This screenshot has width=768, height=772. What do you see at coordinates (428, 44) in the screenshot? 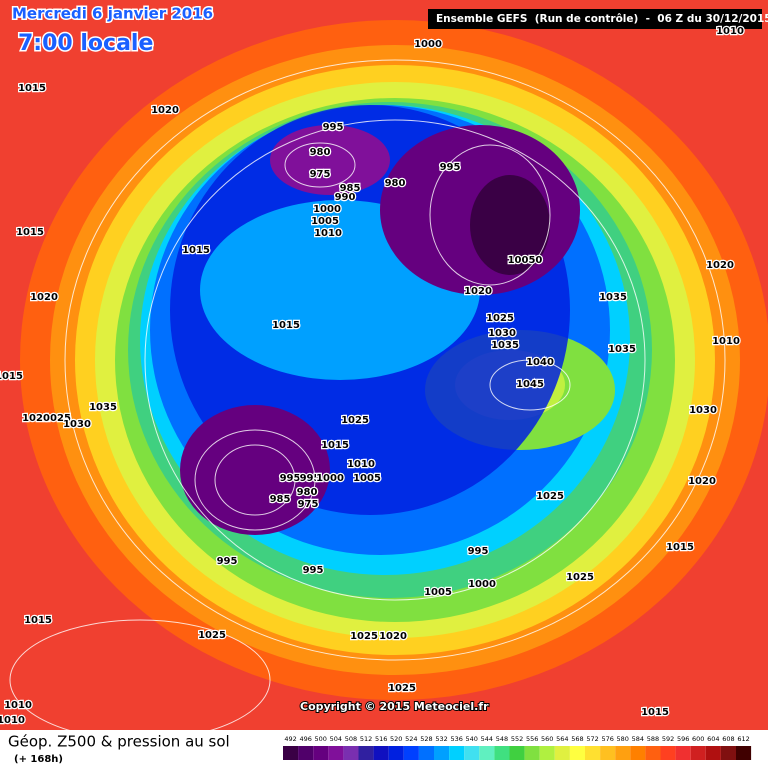
I see `isobar-label: 1000` at bounding box center [428, 44].